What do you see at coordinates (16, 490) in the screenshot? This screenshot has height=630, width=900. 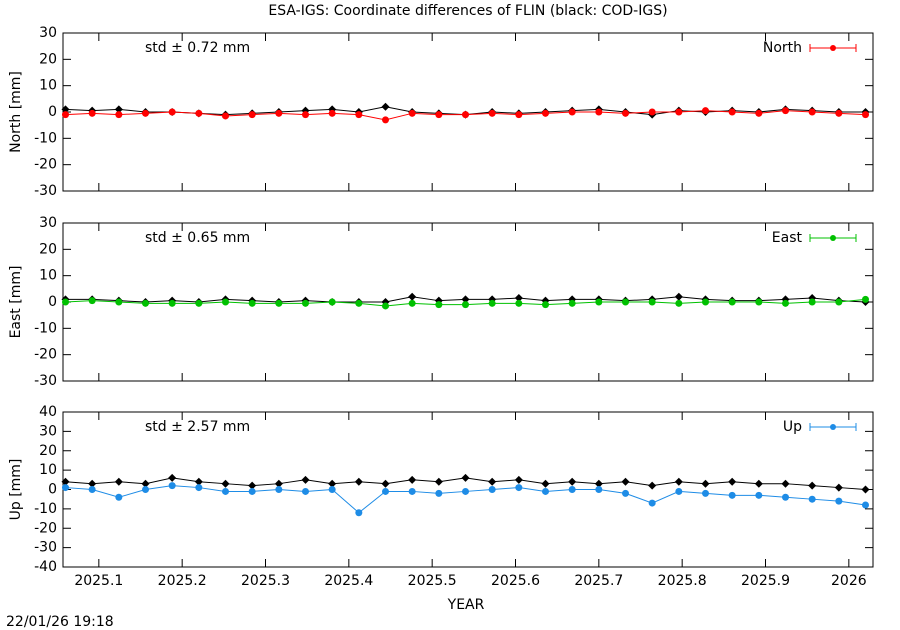 I see `y-axis-label: Up [mm]` at bounding box center [16, 490].